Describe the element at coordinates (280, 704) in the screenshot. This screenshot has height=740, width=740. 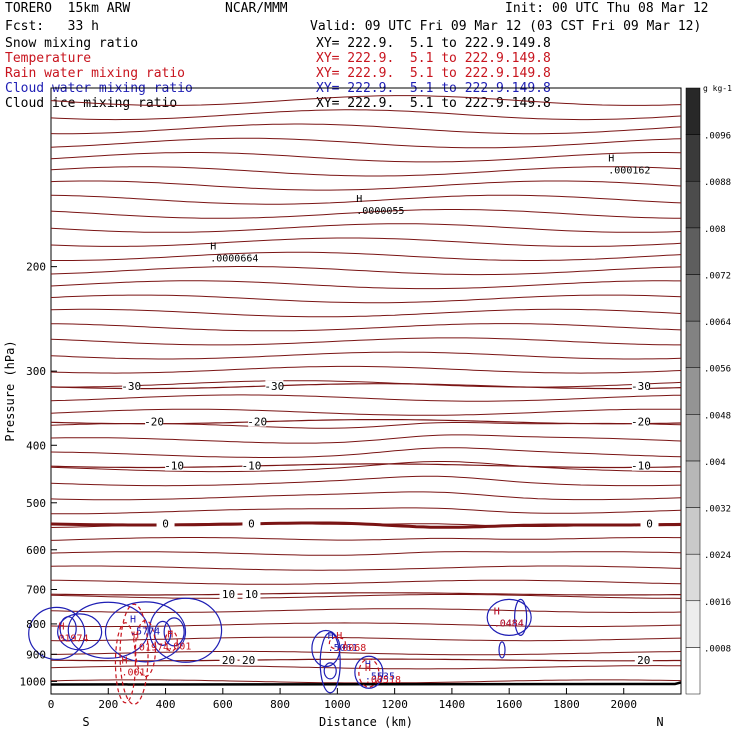
I see `x-tick-label: 800` at that location.